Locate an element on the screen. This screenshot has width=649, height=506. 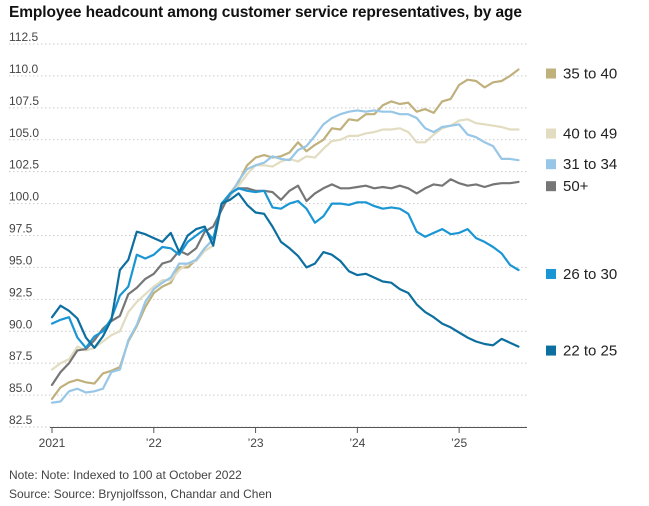
x-tick-label: ’22 is located at coordinates (154, 443).